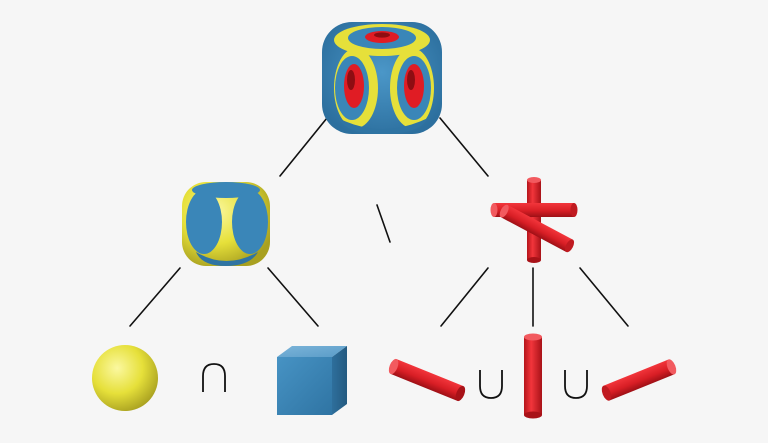 The width and height of the screenshot is (768, 443). What do you see at coordinates (155, 297) in the screenshot?
I see `edge-left-sphere` at bounding box center [155, 297].